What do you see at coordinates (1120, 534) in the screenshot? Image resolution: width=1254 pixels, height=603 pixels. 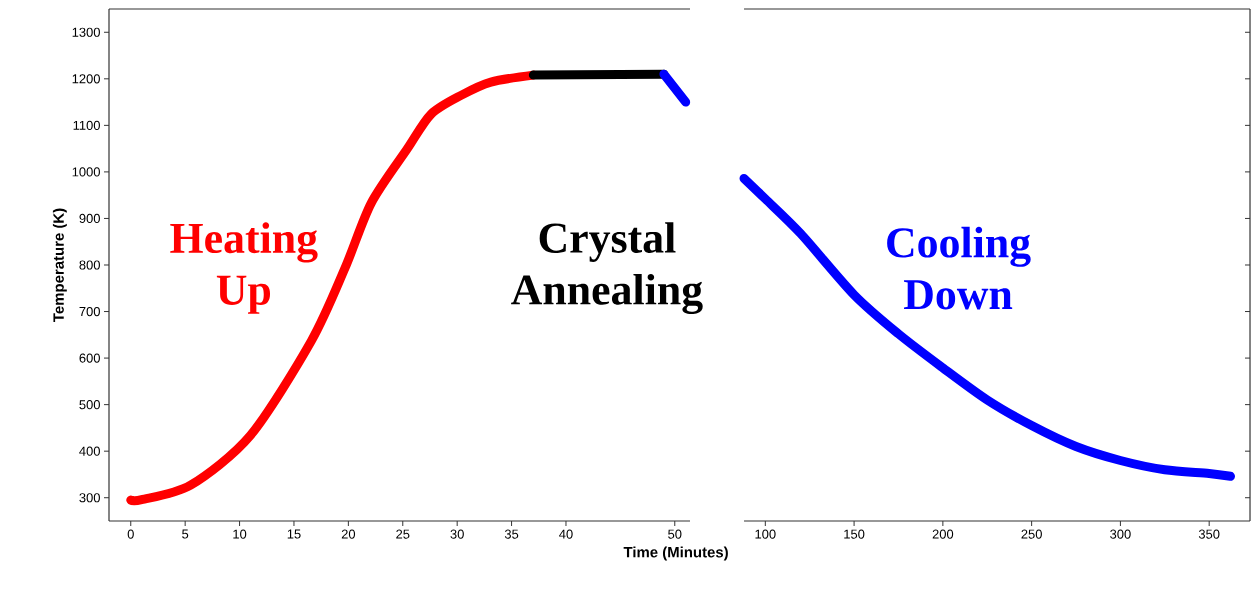 I see `x-tick-label: 300` at bounding box center [1120, 534].